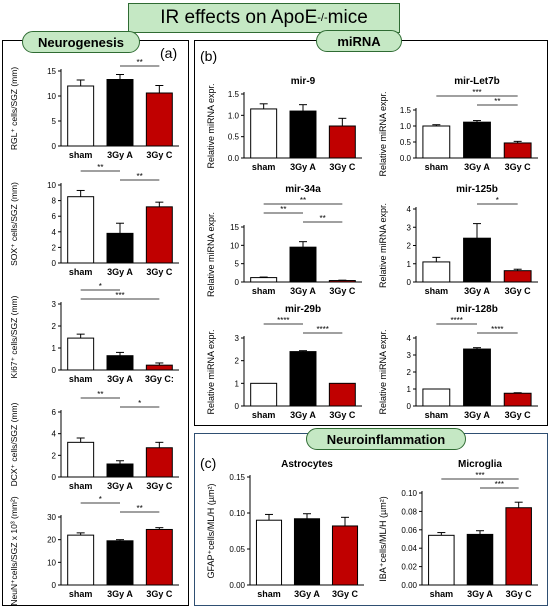 This screenshot has height=609, width=550. Describe the element at coordinates (208, 463) in the screenshot. I see `panel-c-letter: (c)` at that location.